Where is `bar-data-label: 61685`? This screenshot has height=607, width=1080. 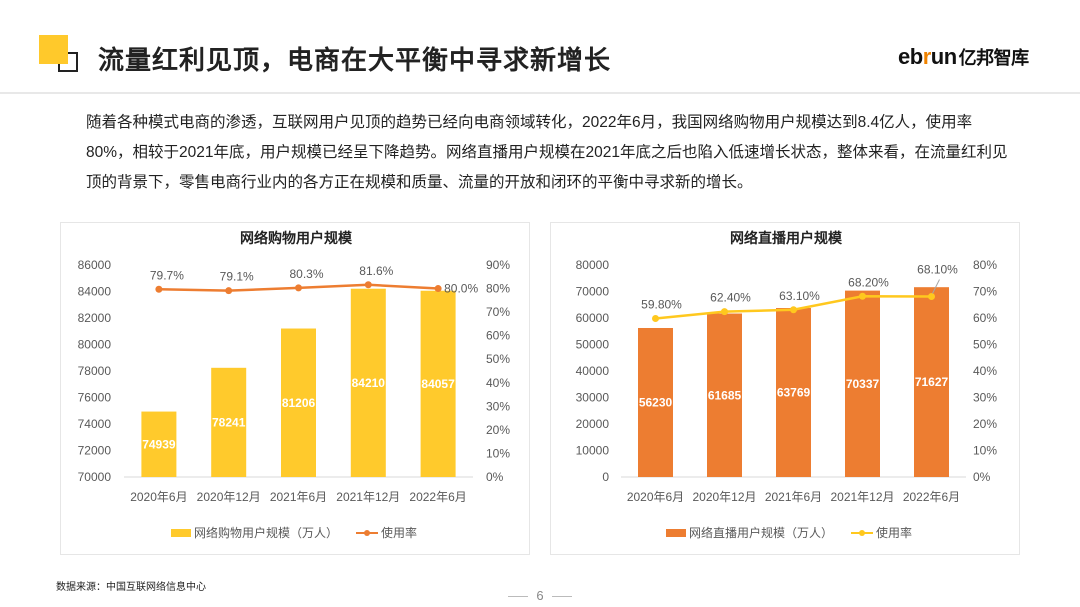 bar-data-label: 61685 is located at coordinates (725, 395).